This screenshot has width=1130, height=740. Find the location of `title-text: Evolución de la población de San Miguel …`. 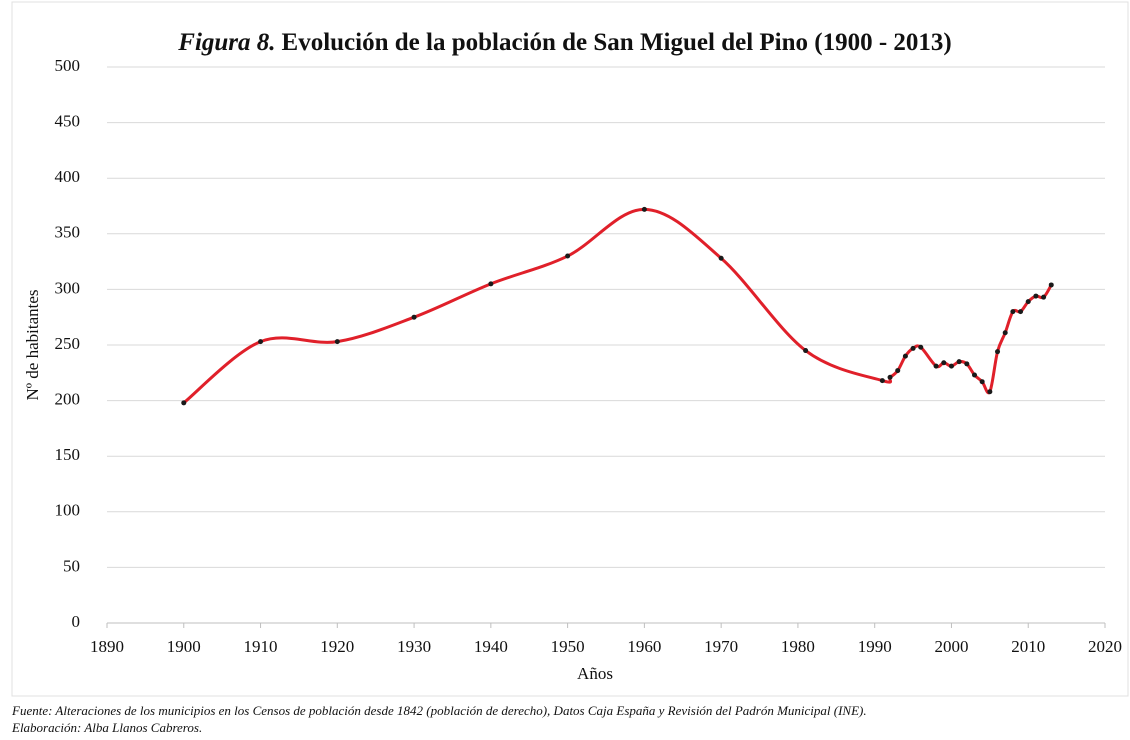

title-text: Evolución de la población de San Miguel … is located at coordinates (617, 42).